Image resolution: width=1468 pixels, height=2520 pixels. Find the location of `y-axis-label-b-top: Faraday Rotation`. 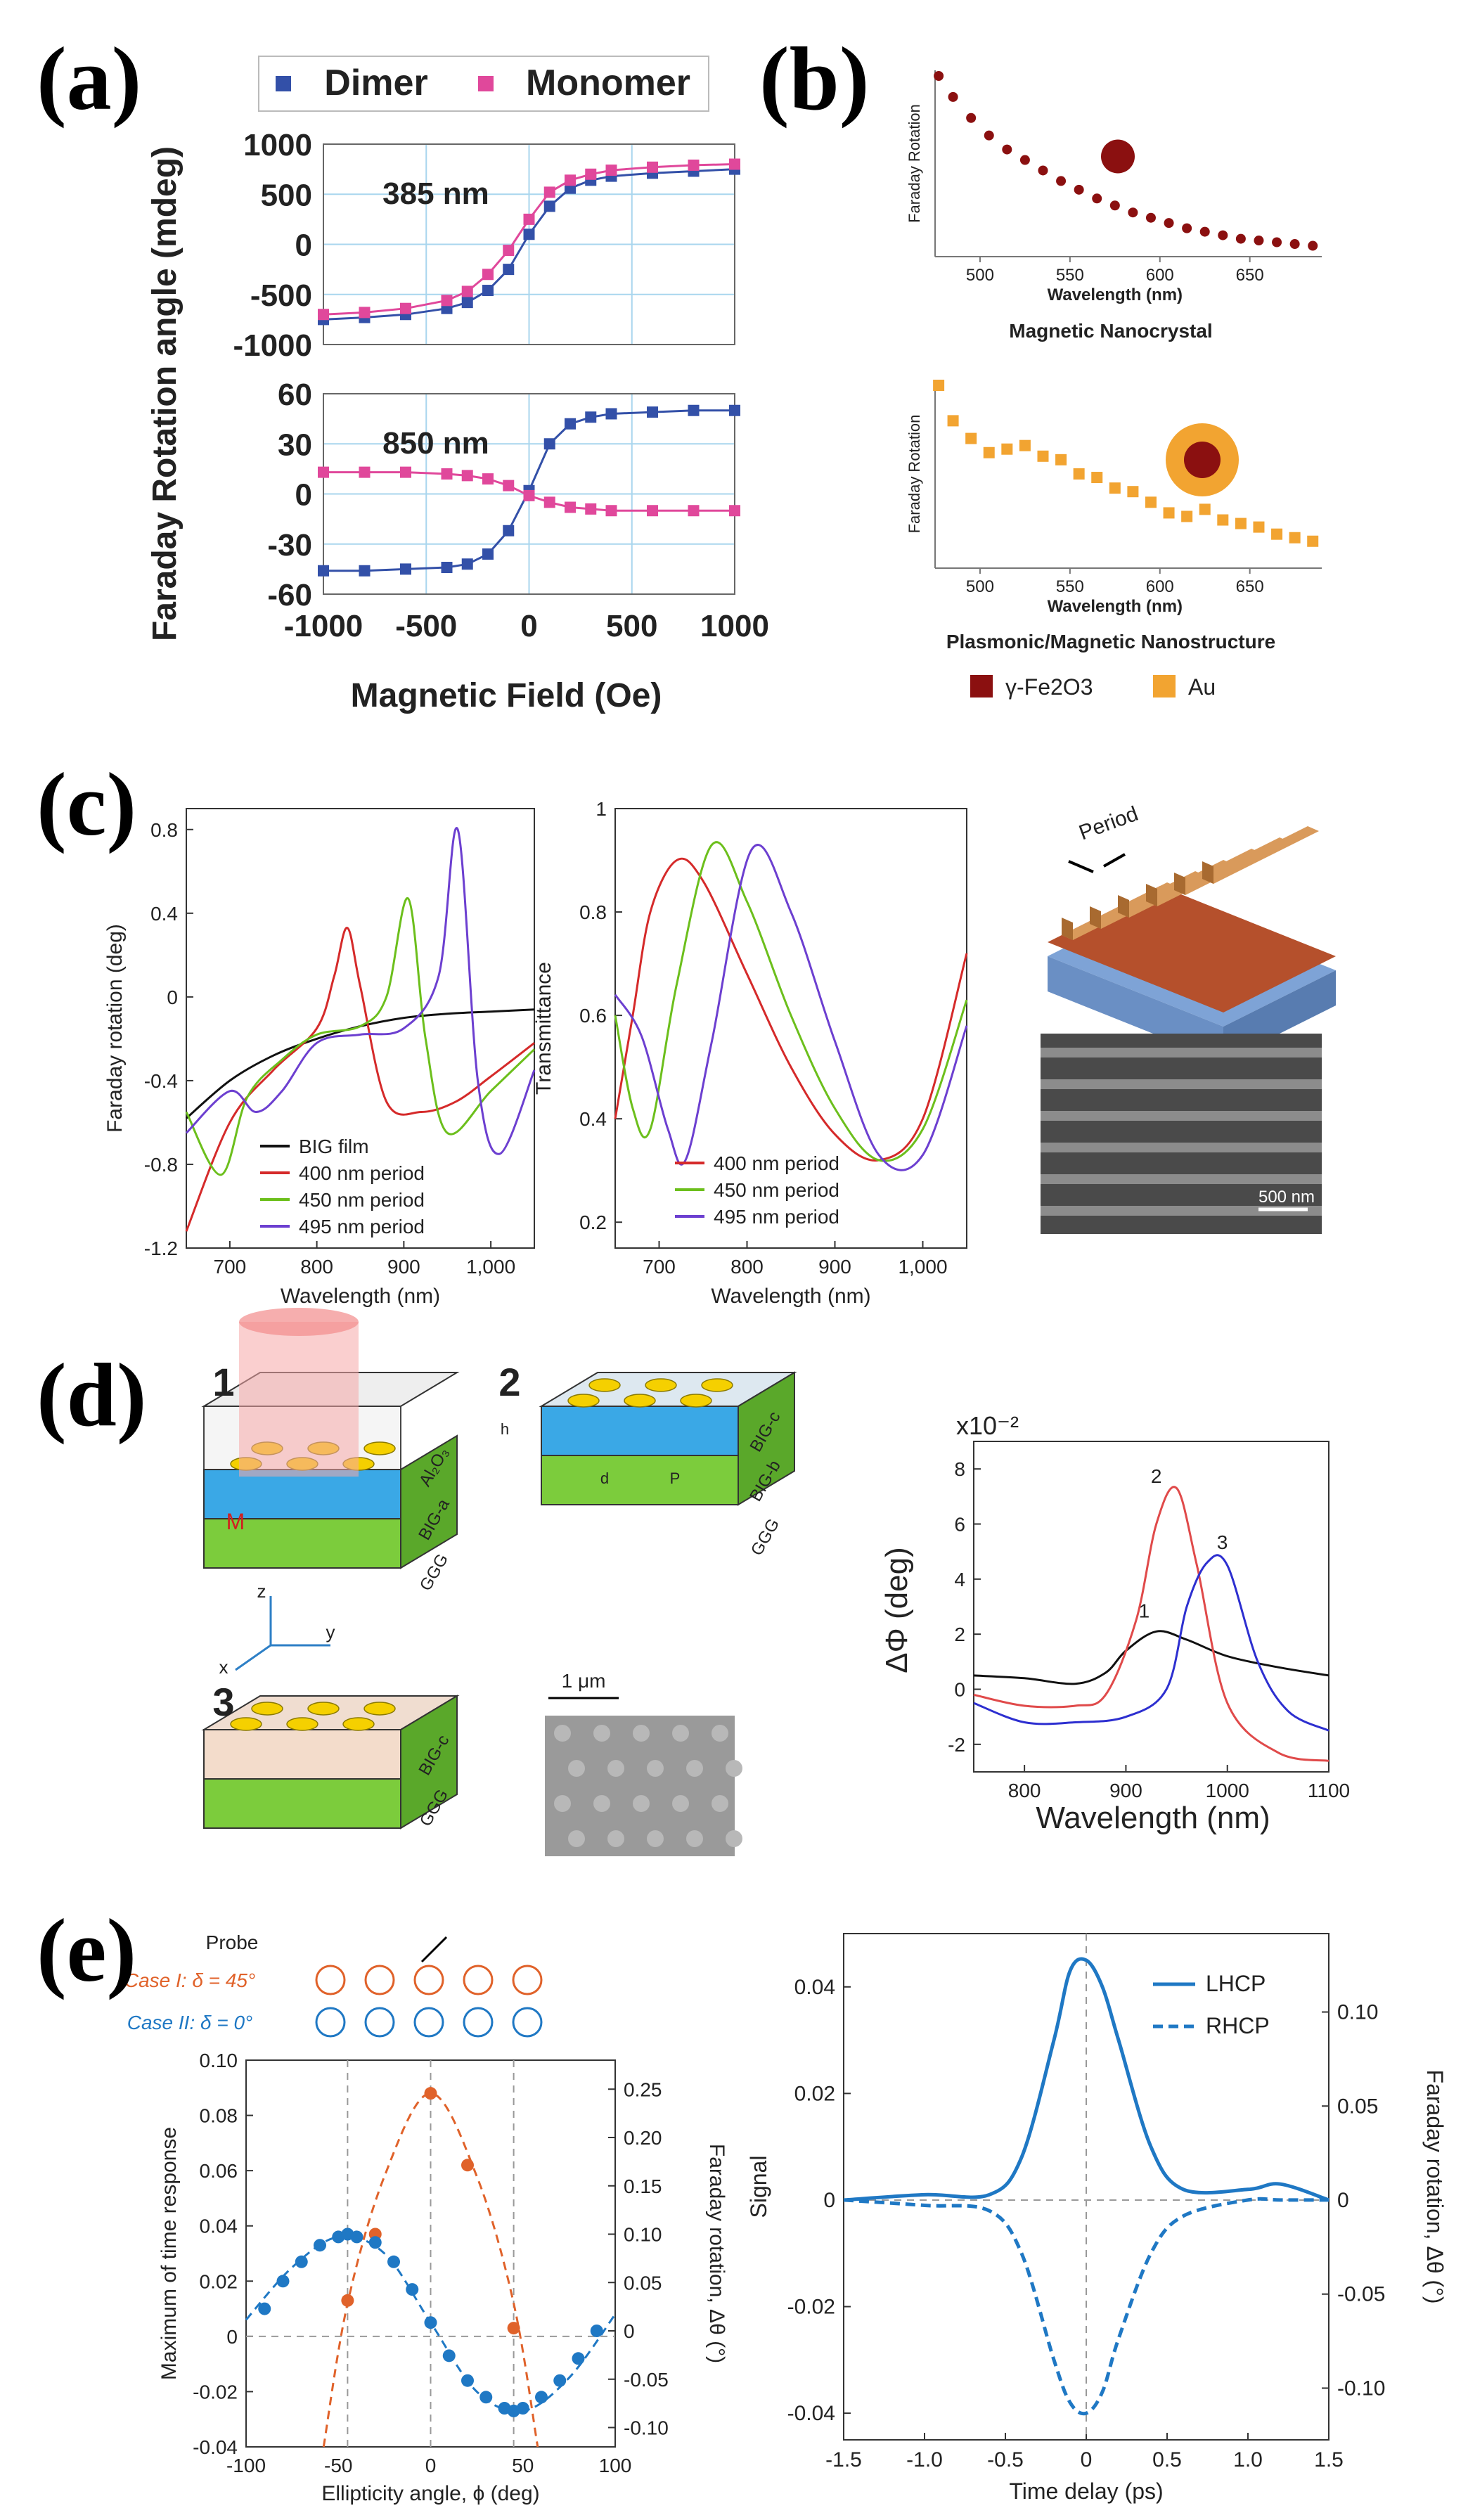

y-axis-label-b-top: Faraday Rotation is located at coordinates (914, 163).